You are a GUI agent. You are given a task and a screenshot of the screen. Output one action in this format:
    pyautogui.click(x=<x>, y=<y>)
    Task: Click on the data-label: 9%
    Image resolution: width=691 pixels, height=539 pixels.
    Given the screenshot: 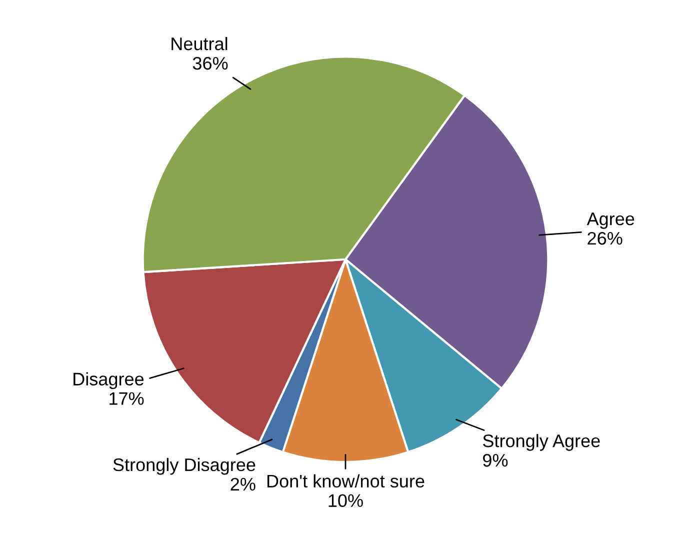 What is the action you would take?
    pyautogui.click(x=495, y=460)
    